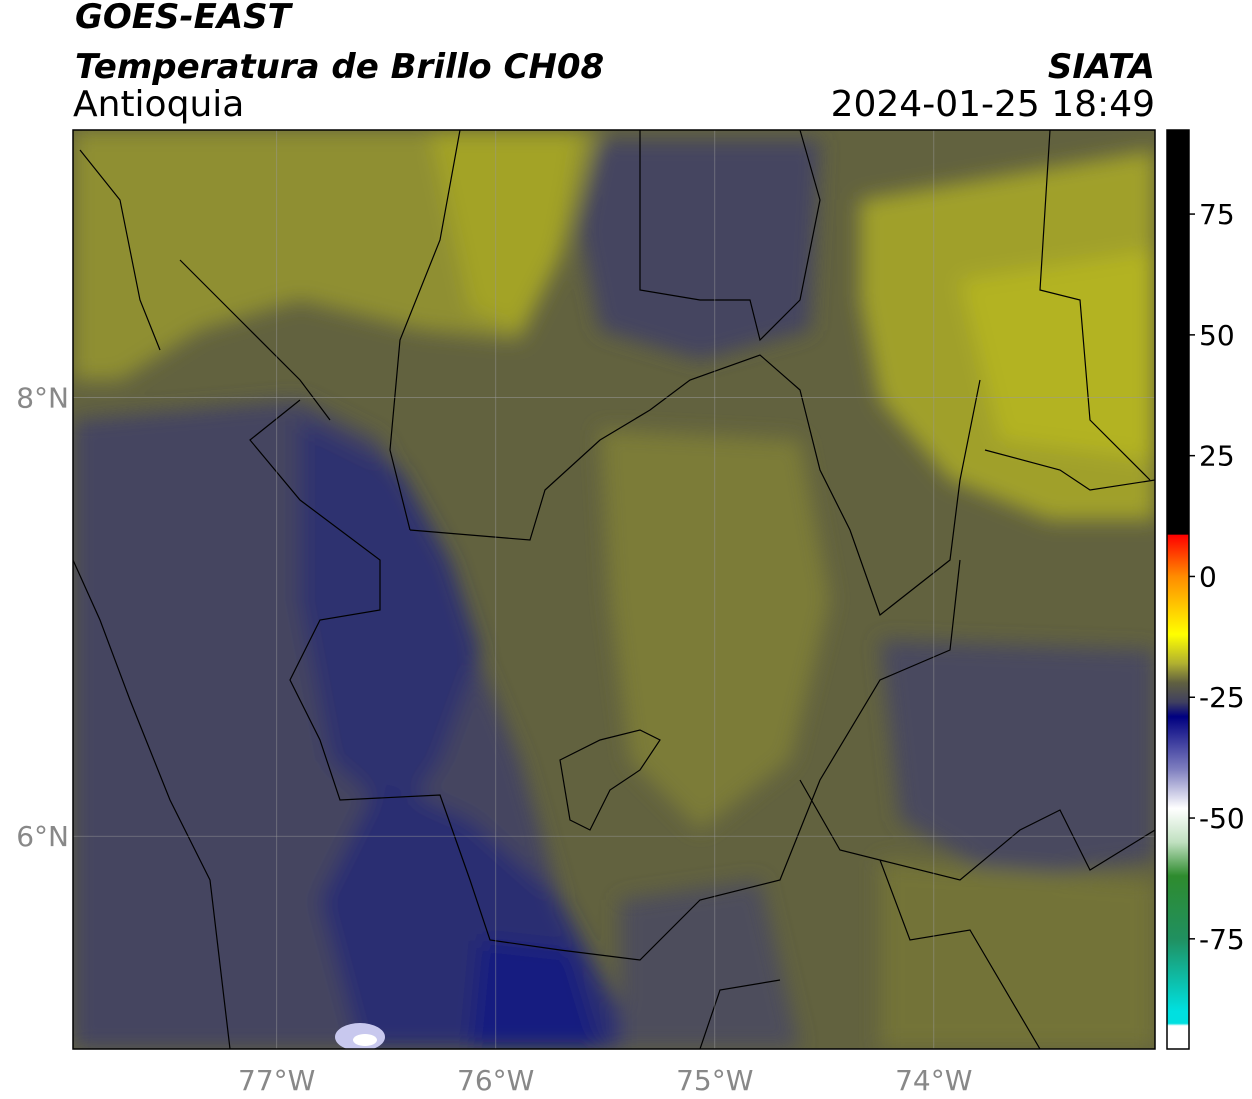 The image size is (1252, 1099). I want to click on region-label: Antioquia, so click(158, 104).